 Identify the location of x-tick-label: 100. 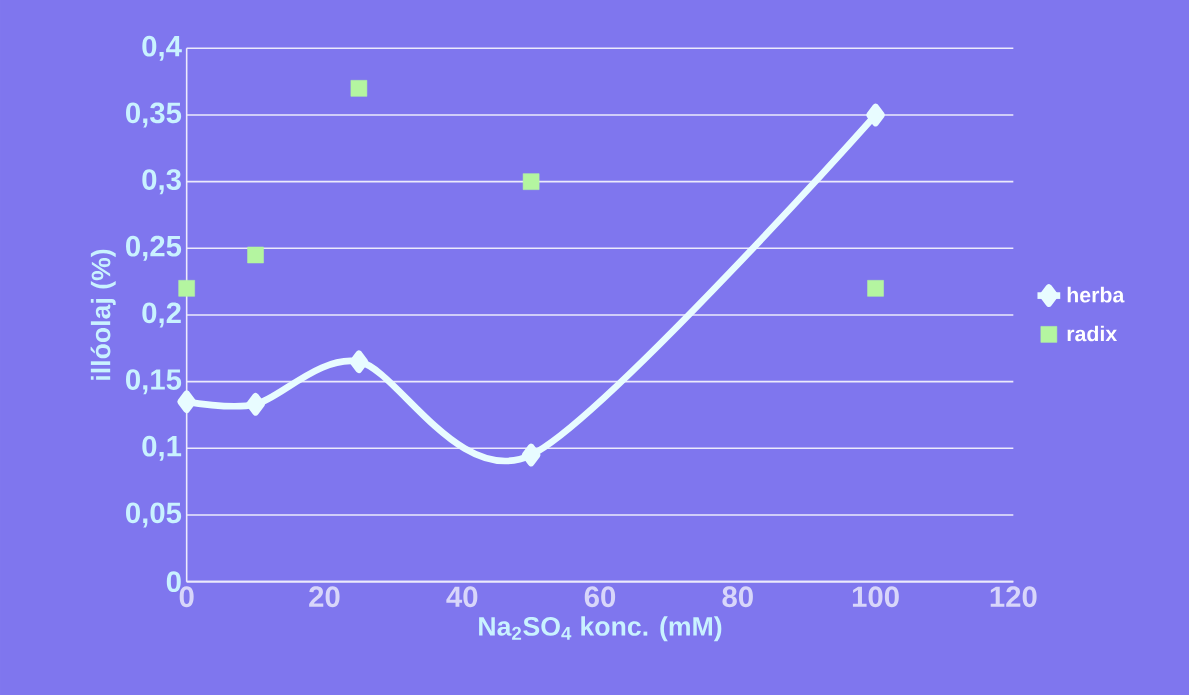
(875, 597).